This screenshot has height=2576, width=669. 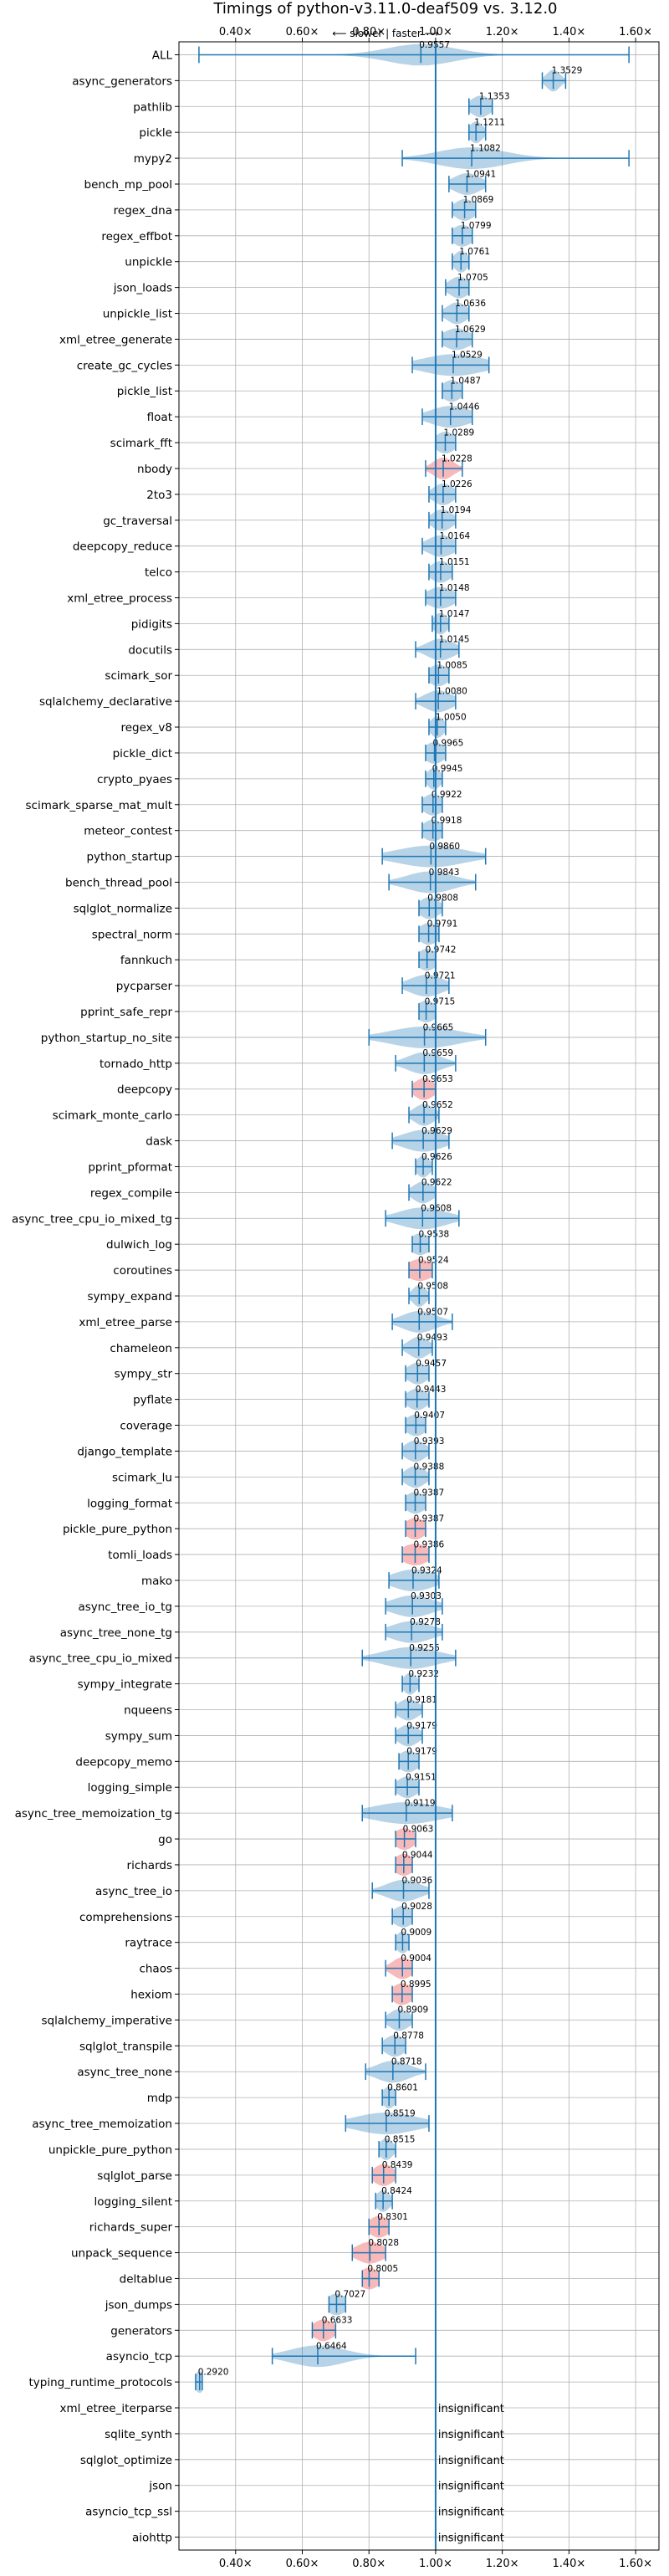 What do you see at coordinates (434, 1260) in the screenshot?
I see `value-label: 0.9524` at bounding box center [434, 1260].